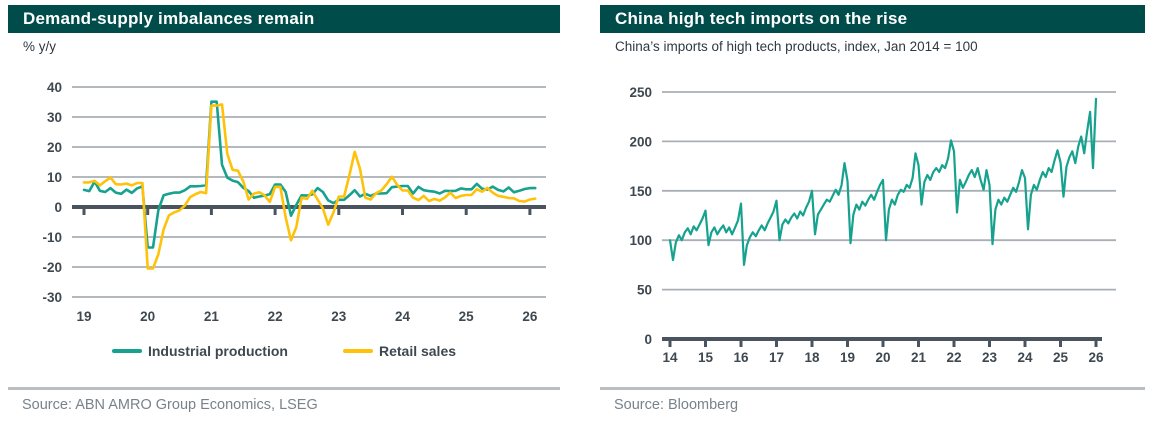 Image resolution: width=1149 pixels, height=425 pixels. I want to click on svg-text: 150, so click(640, 191).